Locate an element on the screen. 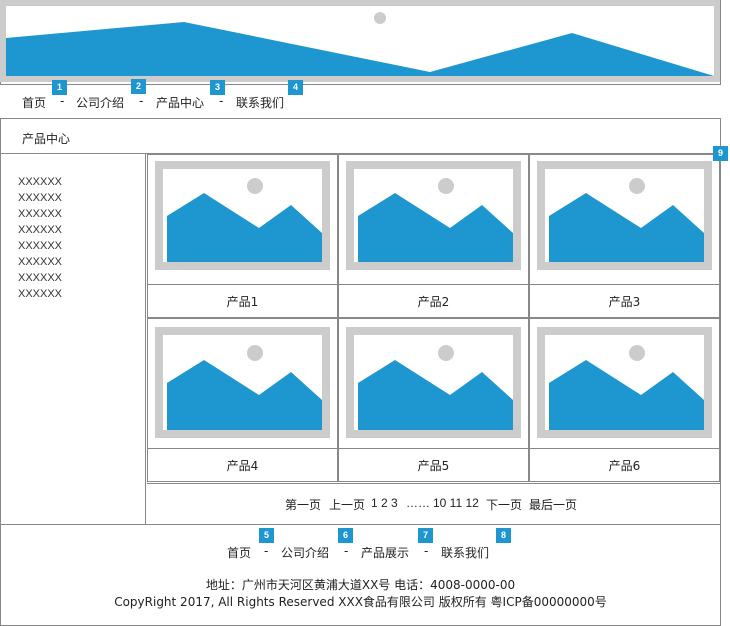  breadcrumb: 产品中心 is located at coordinates (360, 137).